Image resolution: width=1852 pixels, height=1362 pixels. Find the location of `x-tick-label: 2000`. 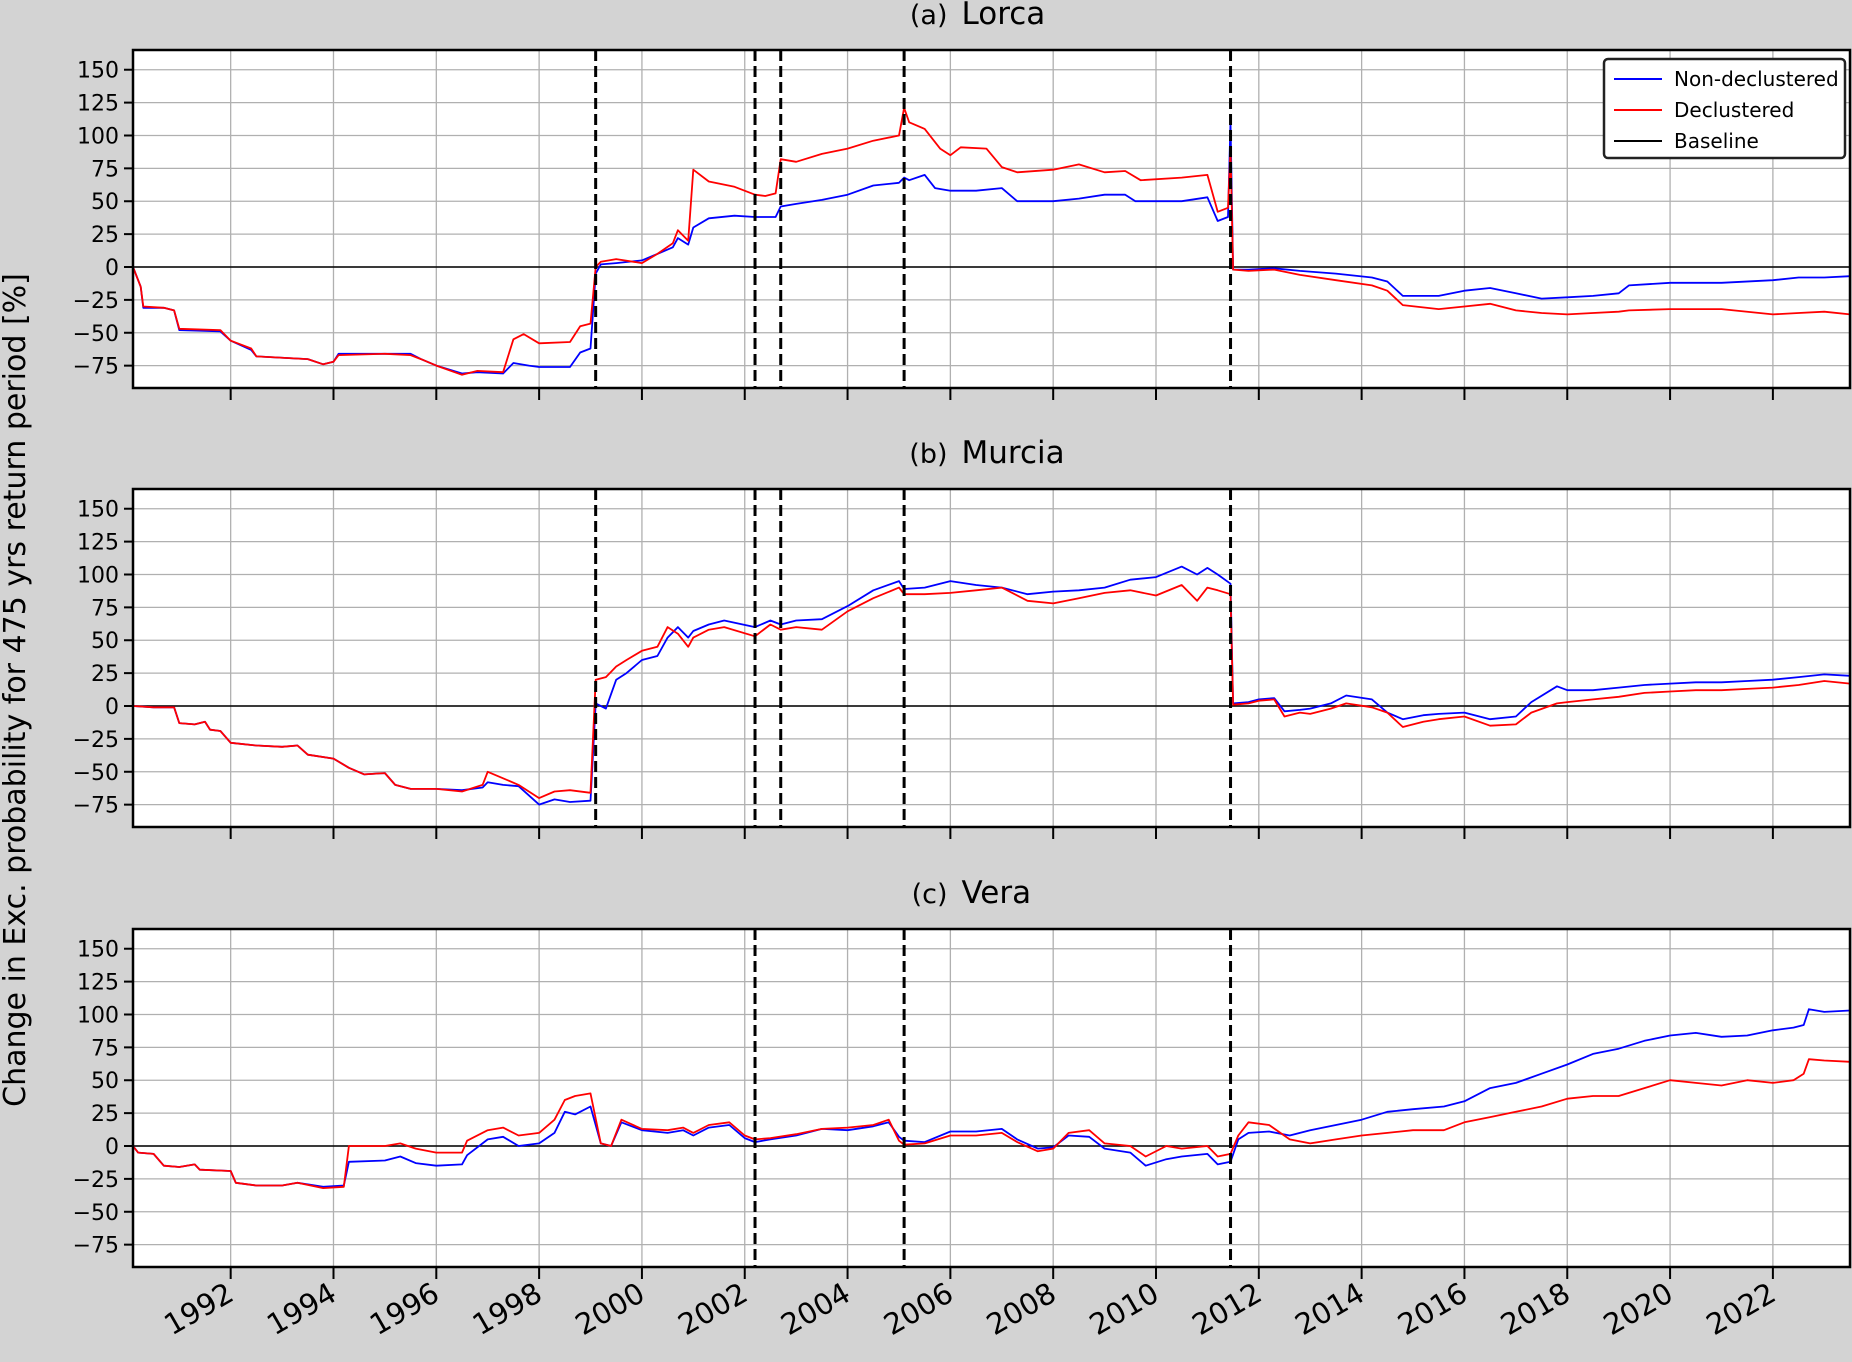

x-tick-label: 2000 is located at coordinates (610, 1309).